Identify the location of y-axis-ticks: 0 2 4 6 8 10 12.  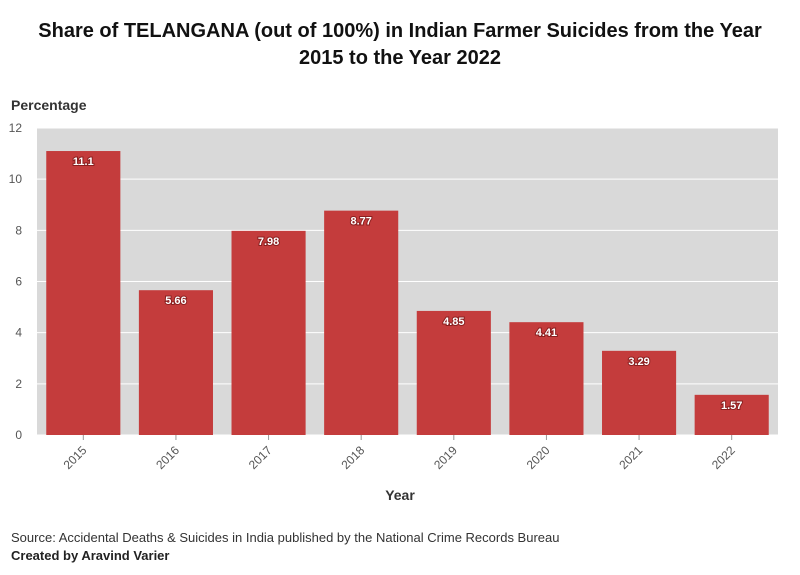
(16, 281).